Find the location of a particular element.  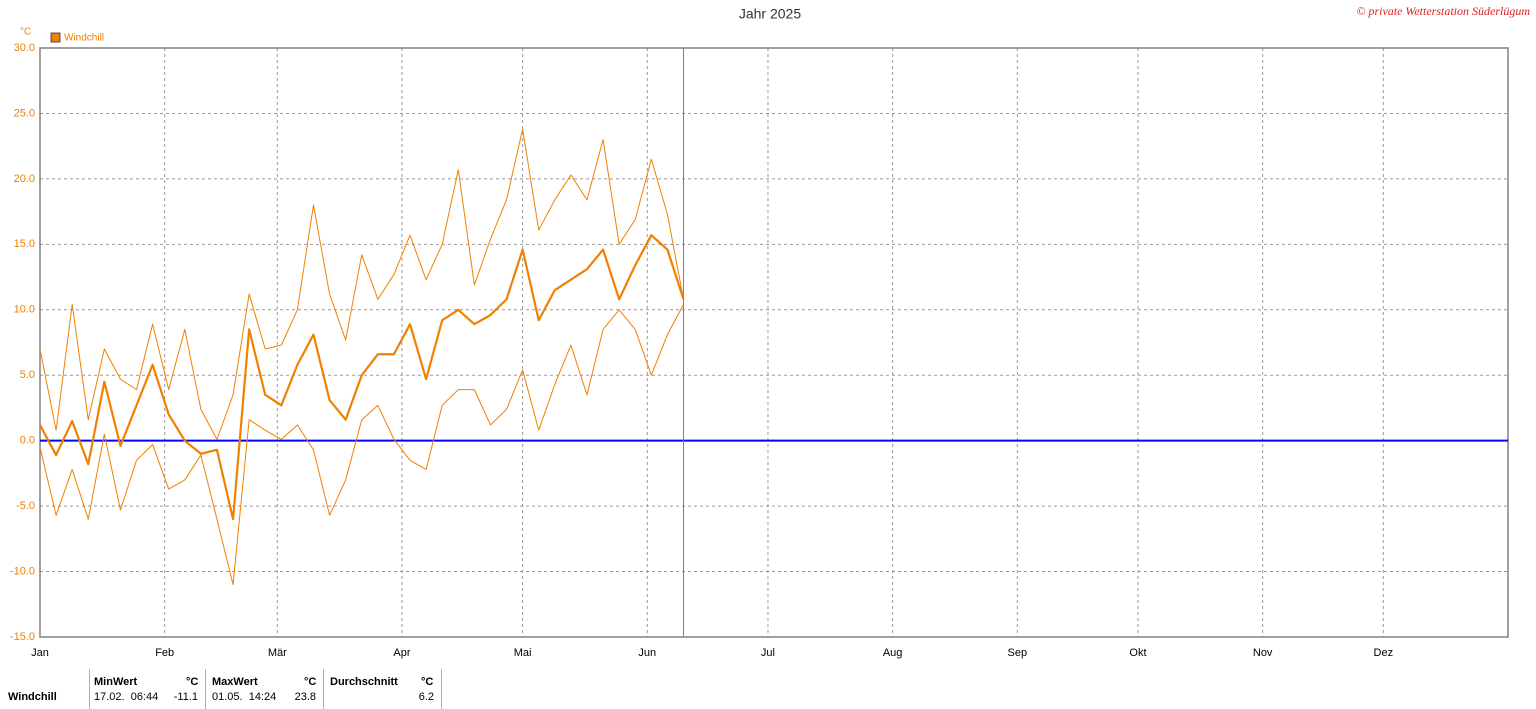

col-header: Durchschnitt is located at coordinates (364, 682).